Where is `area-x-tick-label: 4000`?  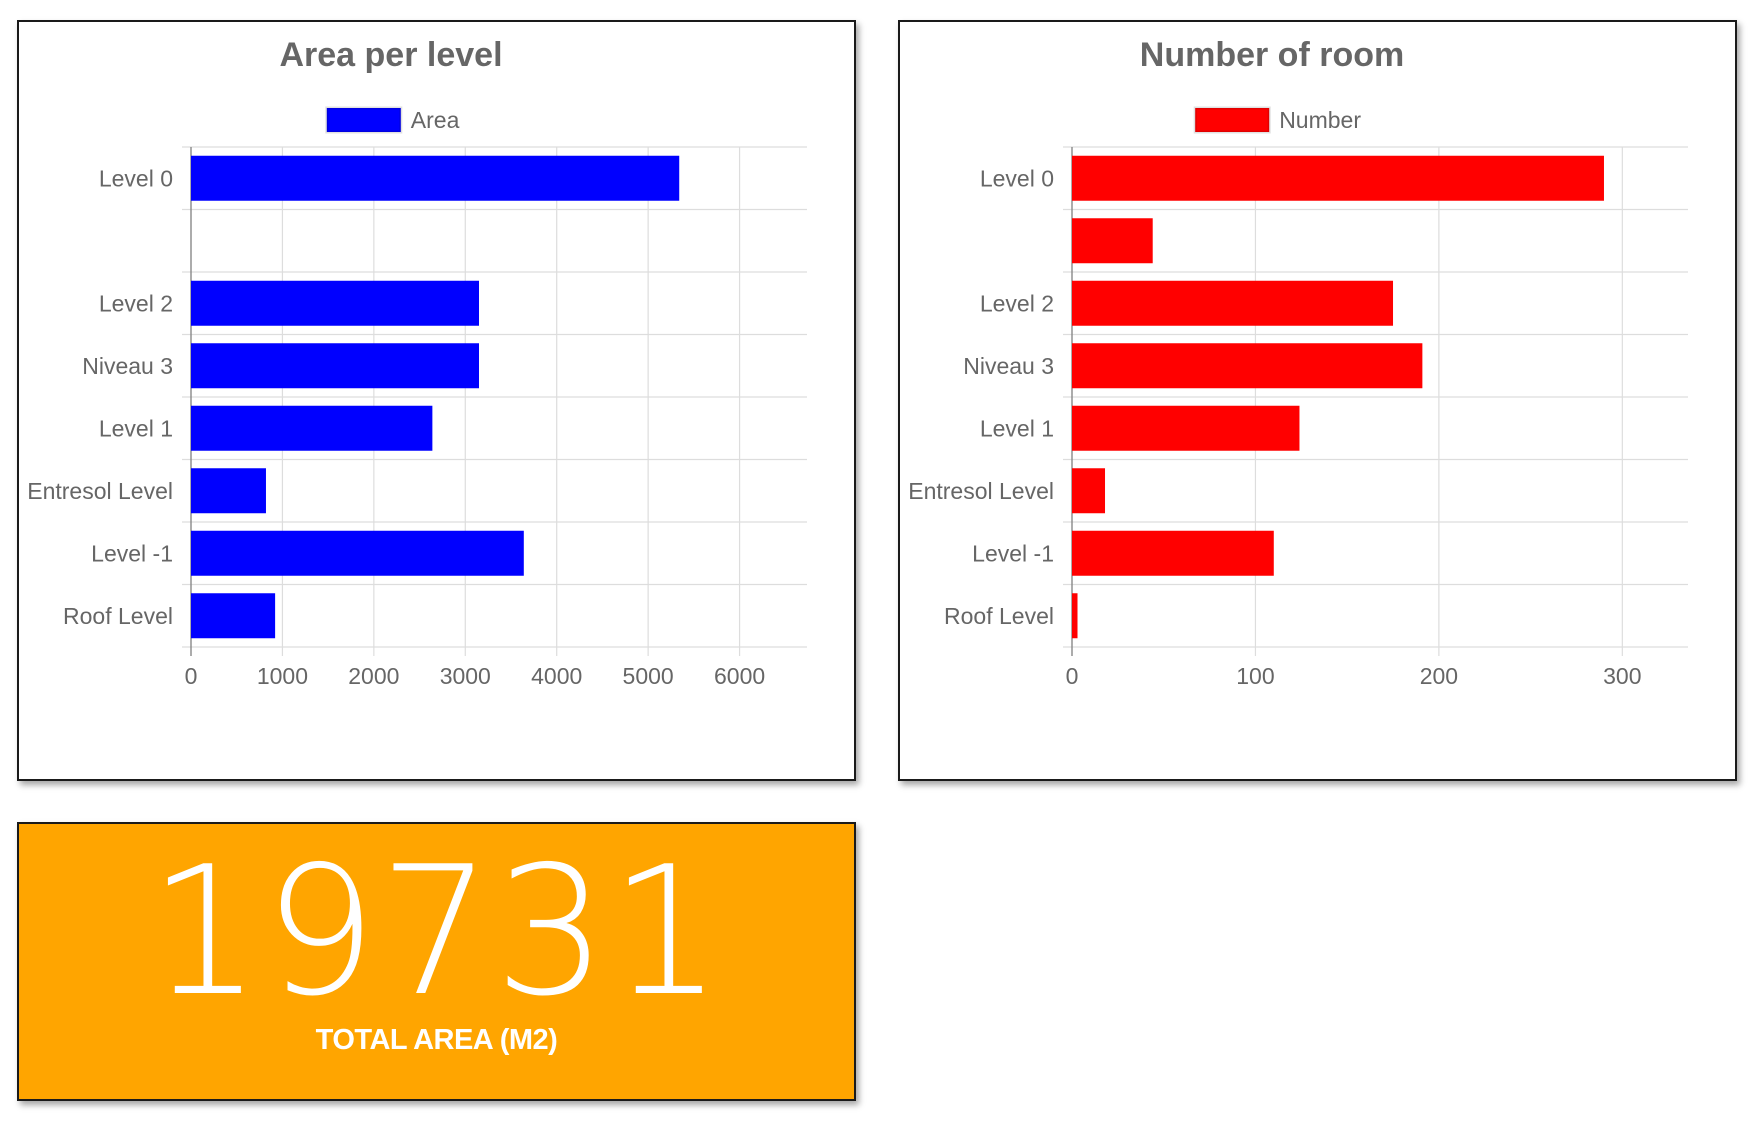 area-x-tick-label: 4000 is located at coordinates (556, 676).